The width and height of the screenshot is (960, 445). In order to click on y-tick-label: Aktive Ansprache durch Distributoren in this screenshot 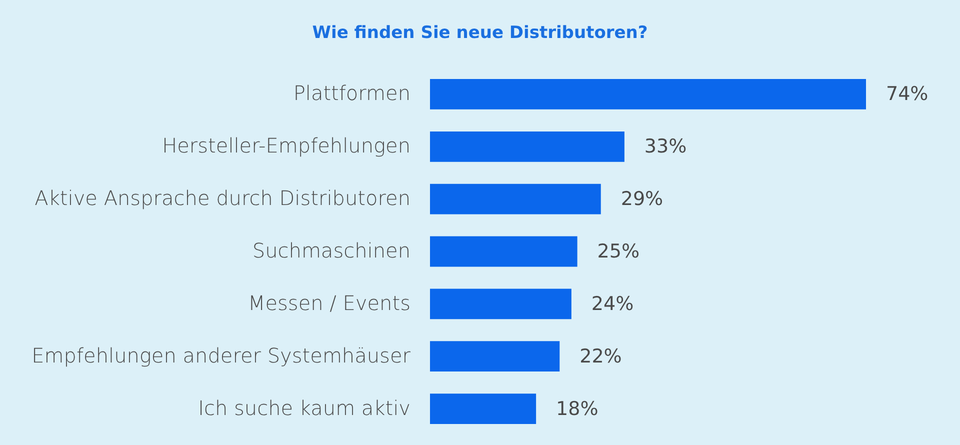, I will do `click(222, 198)`.